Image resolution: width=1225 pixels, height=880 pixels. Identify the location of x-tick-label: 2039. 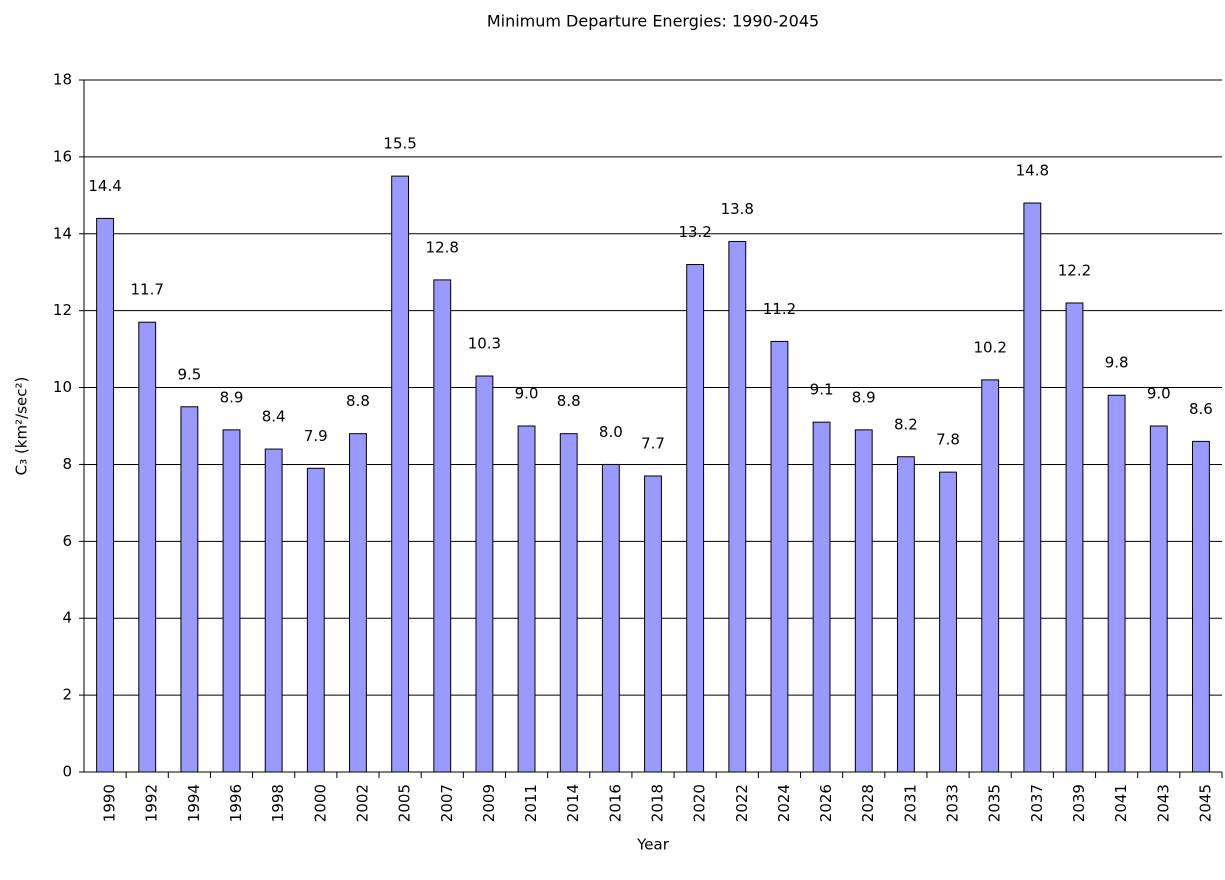
(1079, 803).